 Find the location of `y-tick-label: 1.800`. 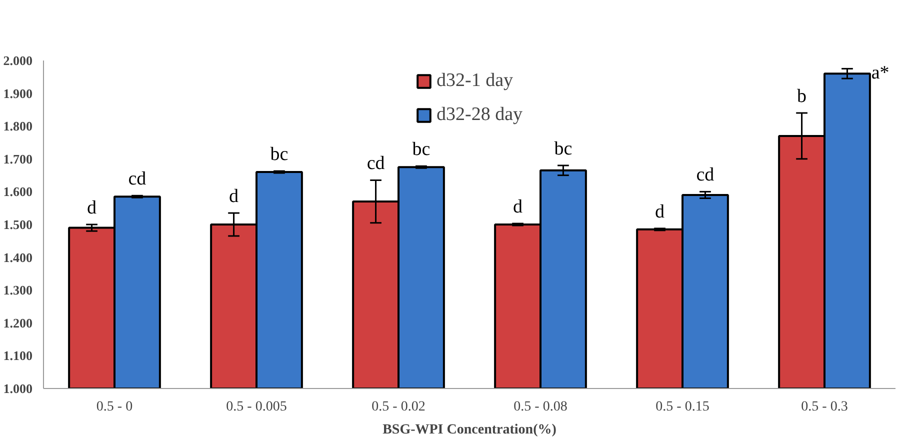

y-tick-label: 1.800 is located at coordinates (17, 126).